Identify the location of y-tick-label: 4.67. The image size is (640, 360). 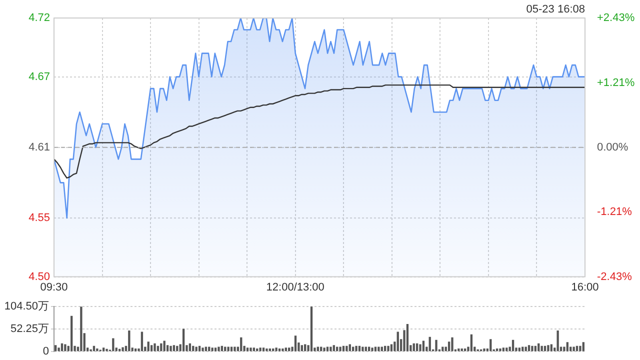
(39, 76).